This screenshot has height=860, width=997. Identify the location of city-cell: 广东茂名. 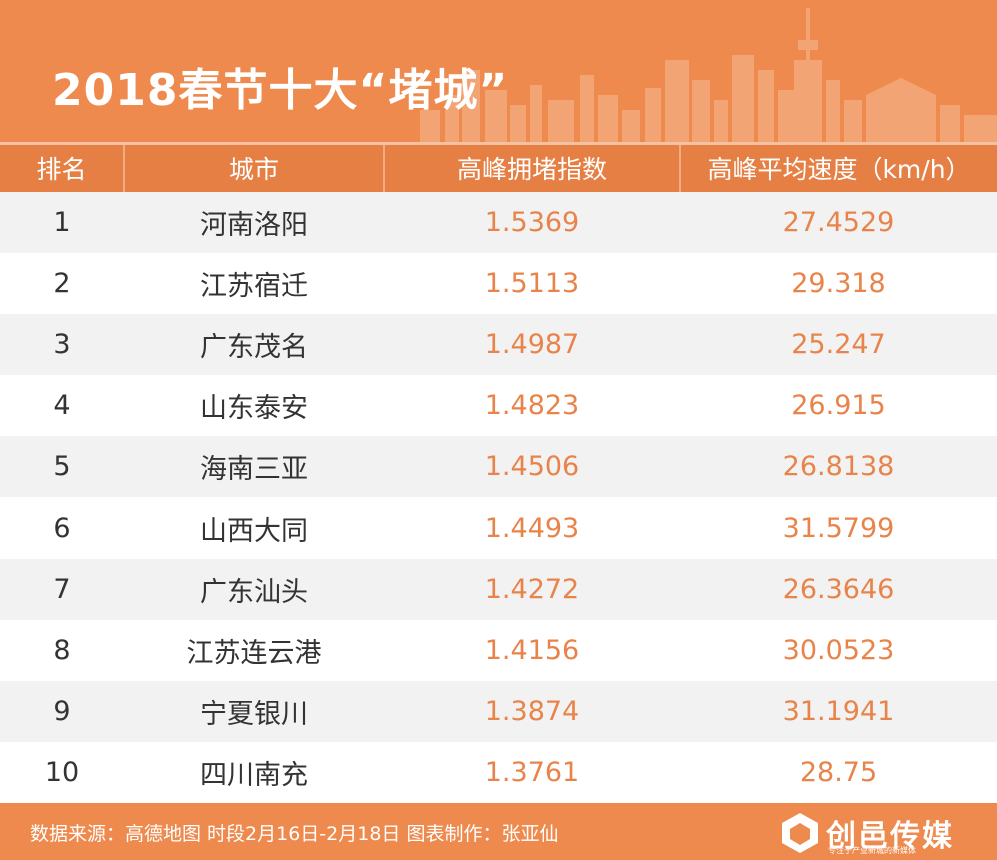
(254, 344).